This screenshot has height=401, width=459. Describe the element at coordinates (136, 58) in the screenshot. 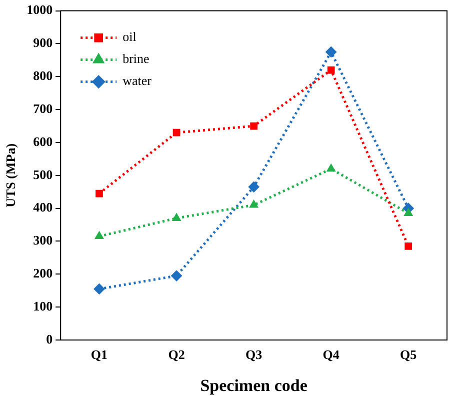

I see `legend-label: brine` at that location.